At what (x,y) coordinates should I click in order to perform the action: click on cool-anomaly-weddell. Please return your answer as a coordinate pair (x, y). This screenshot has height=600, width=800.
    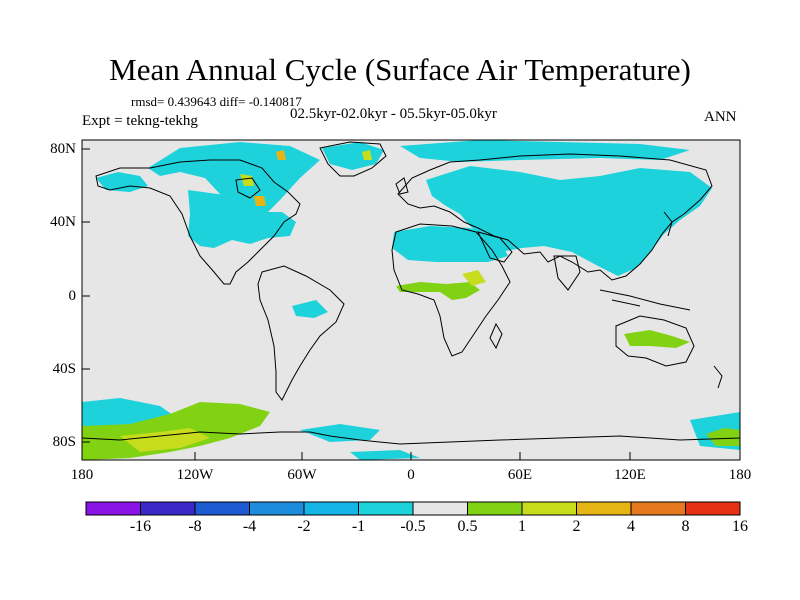
    Looking at the image, I should click on (385, 455).